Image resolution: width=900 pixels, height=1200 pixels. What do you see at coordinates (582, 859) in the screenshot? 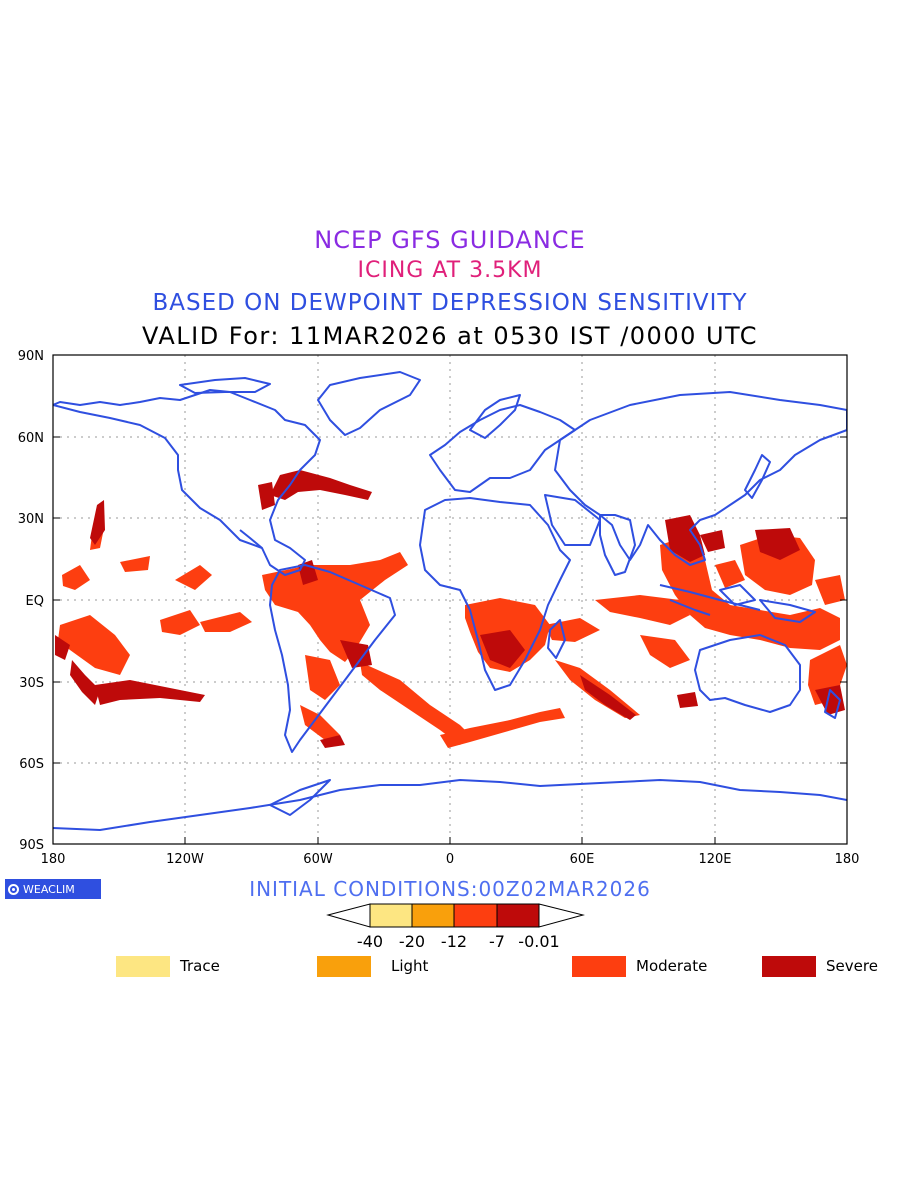
I see `lon-label-60e: 60E` at bounding box center [582, 859].